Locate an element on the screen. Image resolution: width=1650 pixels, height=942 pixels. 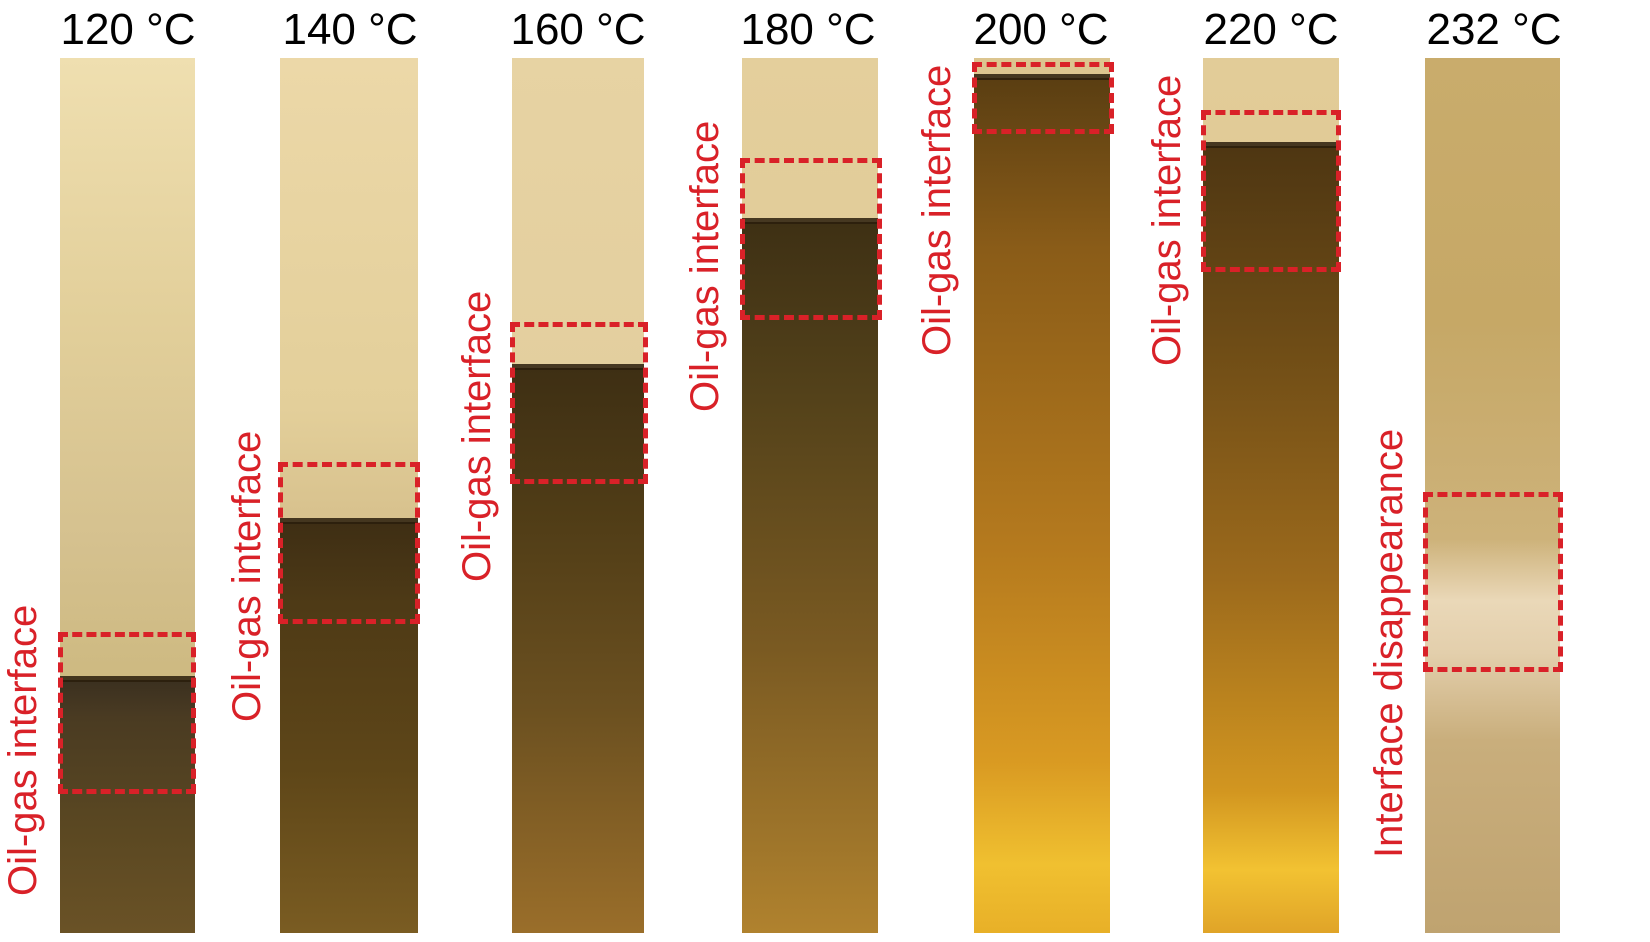
panel-180: 180 °C is located at coordinates (808, 471).